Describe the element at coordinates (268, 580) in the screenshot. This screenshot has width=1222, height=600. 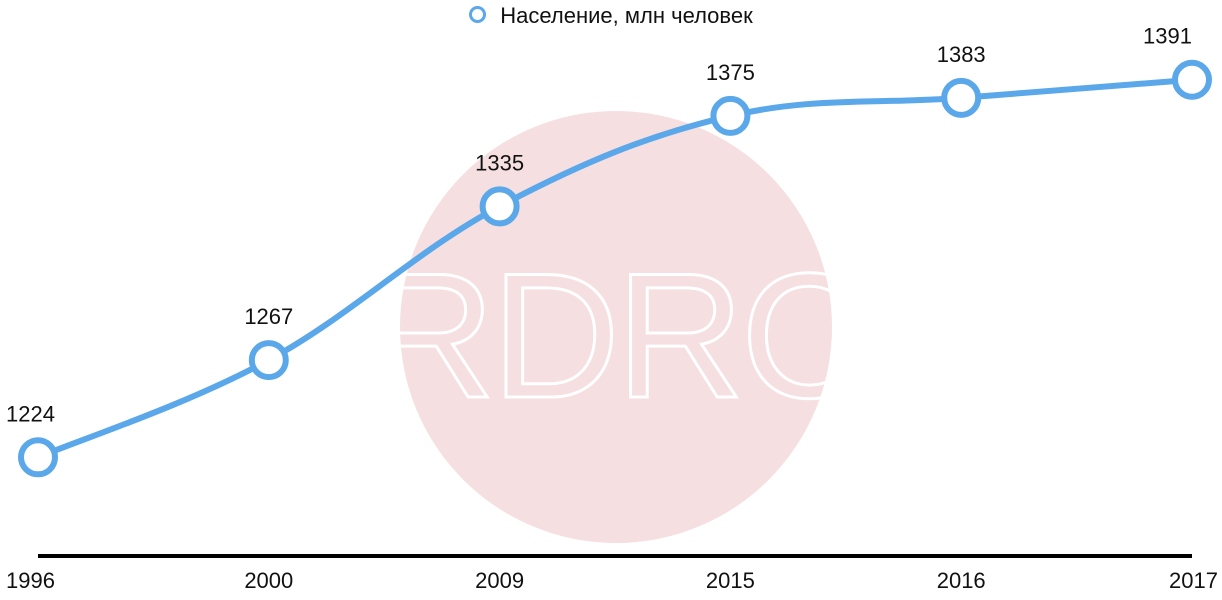
I see `x-tick-label-2000: 2000` at that location.